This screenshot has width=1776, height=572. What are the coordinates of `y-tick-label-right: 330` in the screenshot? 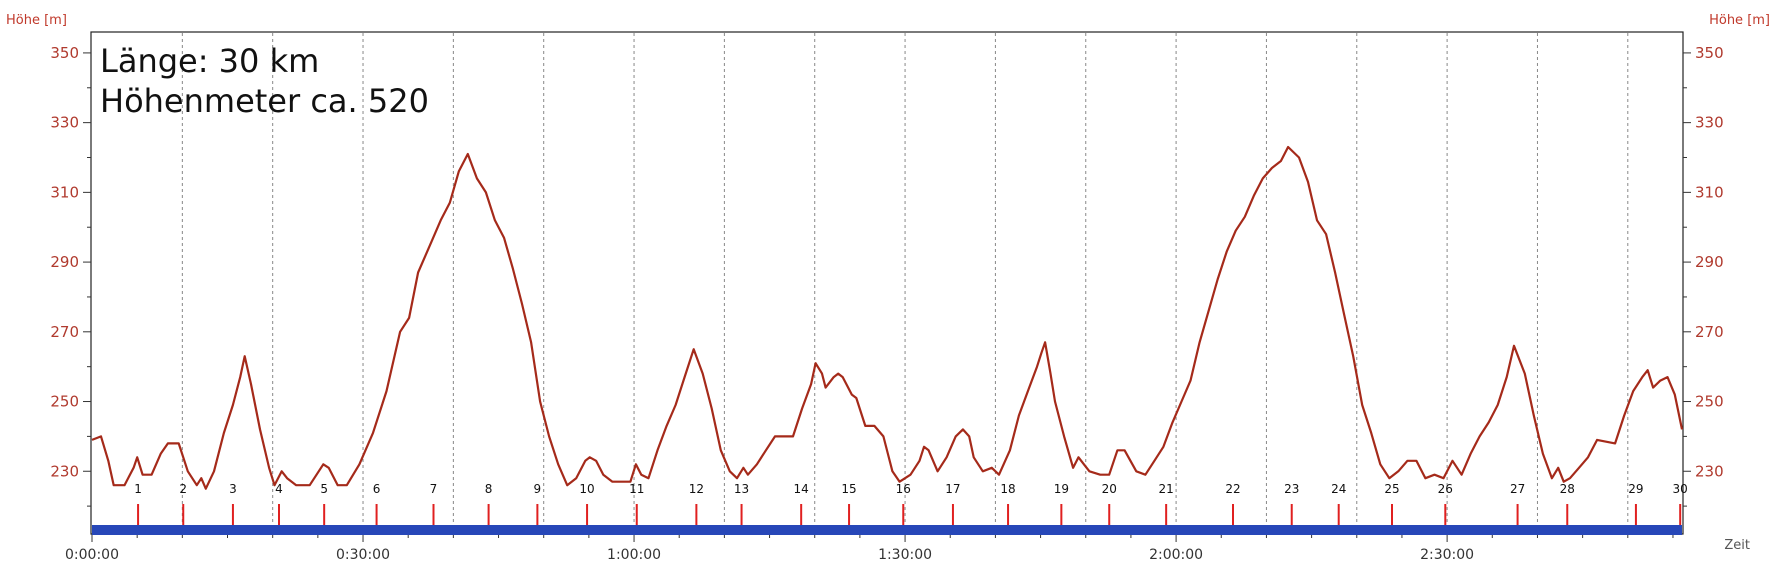 It's located at (1709, 123).